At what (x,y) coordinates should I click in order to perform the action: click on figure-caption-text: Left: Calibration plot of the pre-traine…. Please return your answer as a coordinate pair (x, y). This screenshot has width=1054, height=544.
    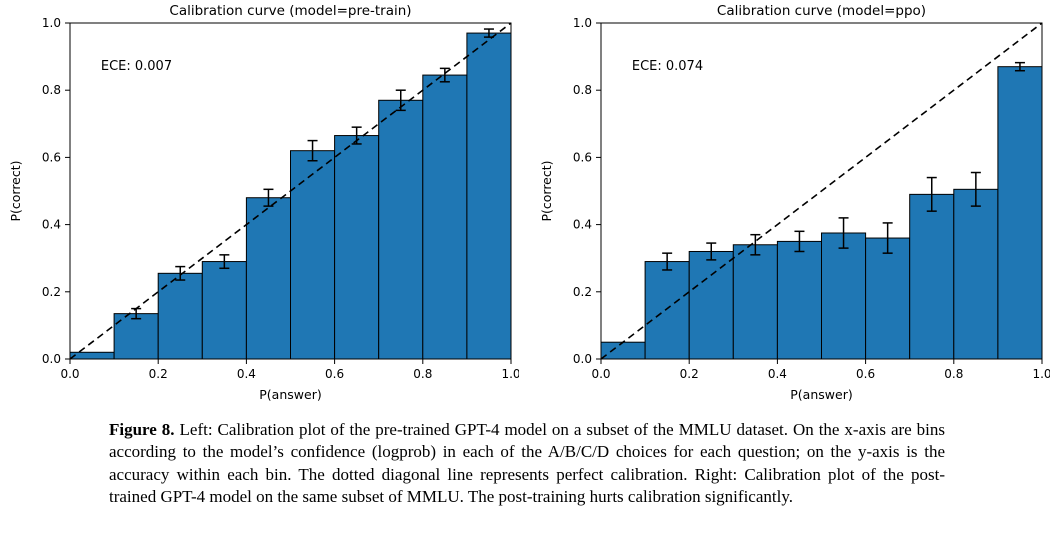
    Looking at the image, I should click on (527, 463).